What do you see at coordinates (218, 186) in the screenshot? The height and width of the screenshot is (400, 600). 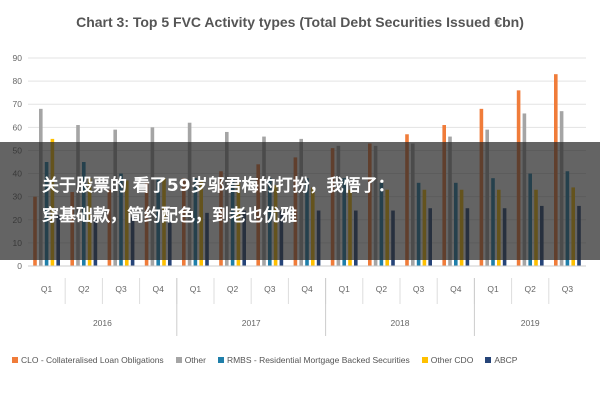 I see `banner-line-1: 关于股票的 看了59岁邬君梅的打扮，我悟了：` at bounding box center [218, 186].